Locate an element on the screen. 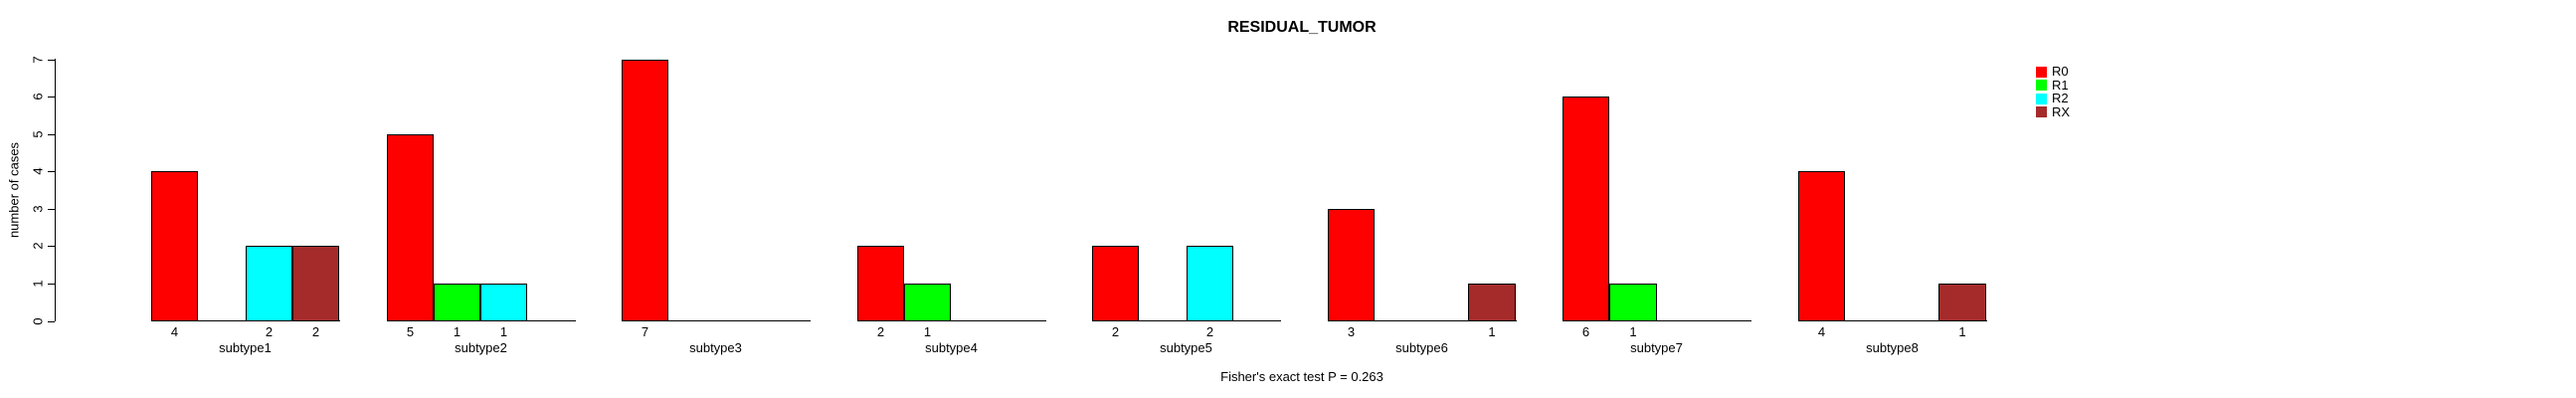 The image size is (2576, 398). group-label: subtype1 is located at coordinates (245, 347).